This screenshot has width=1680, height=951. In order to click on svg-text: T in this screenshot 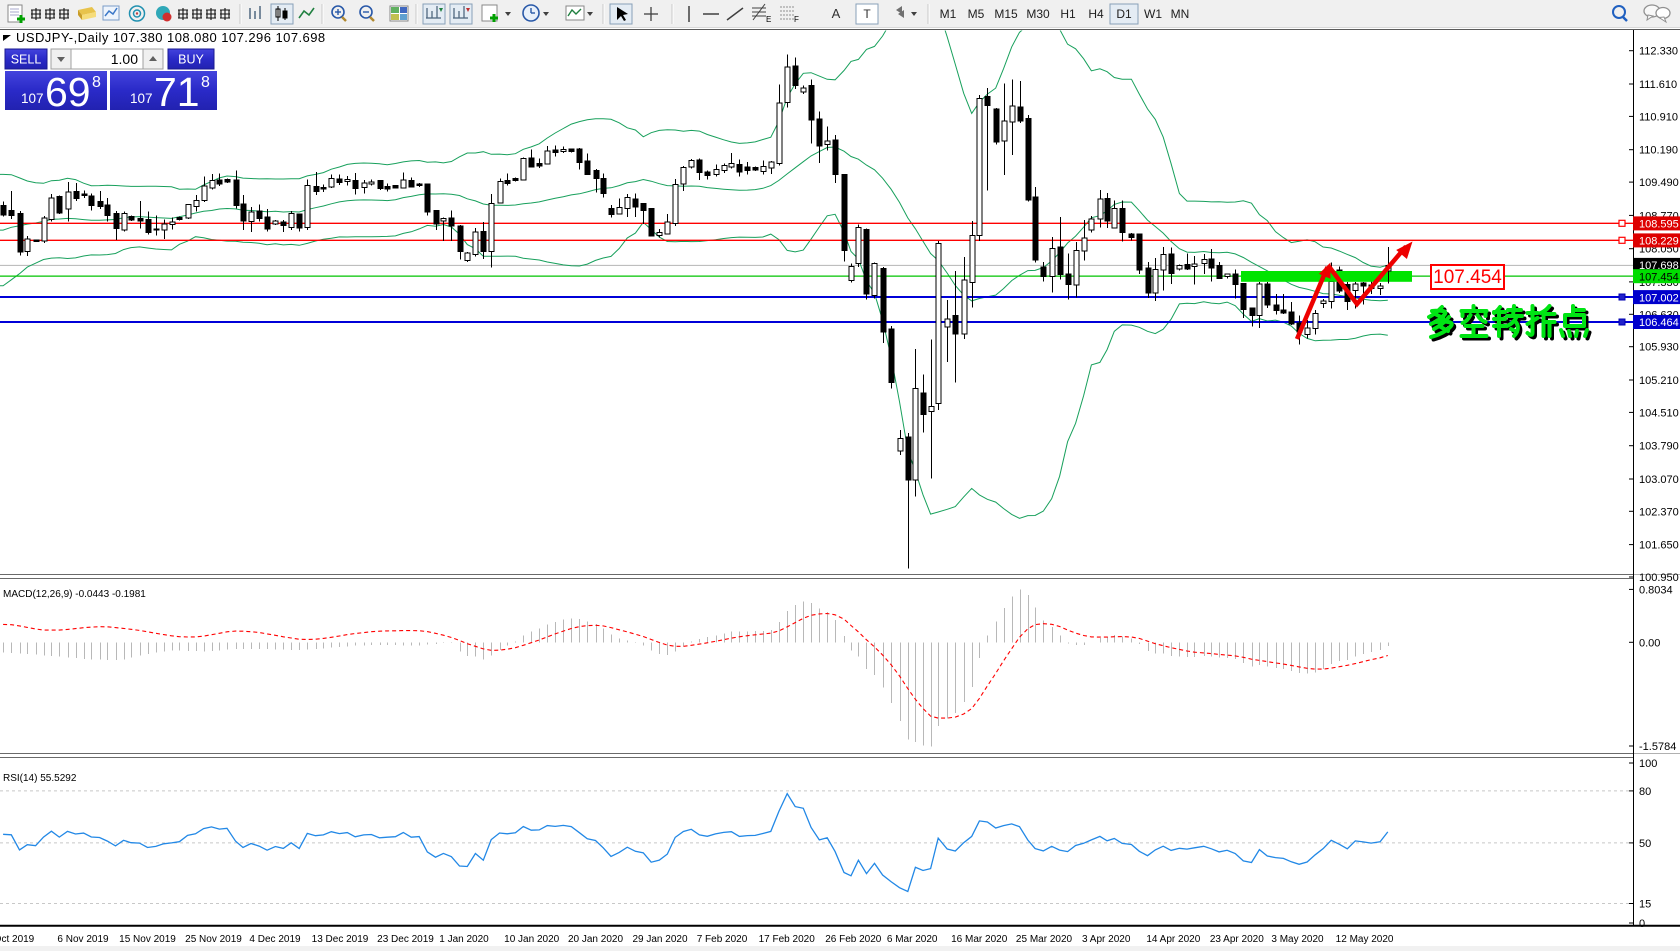, I will do `click(867, 14)`.